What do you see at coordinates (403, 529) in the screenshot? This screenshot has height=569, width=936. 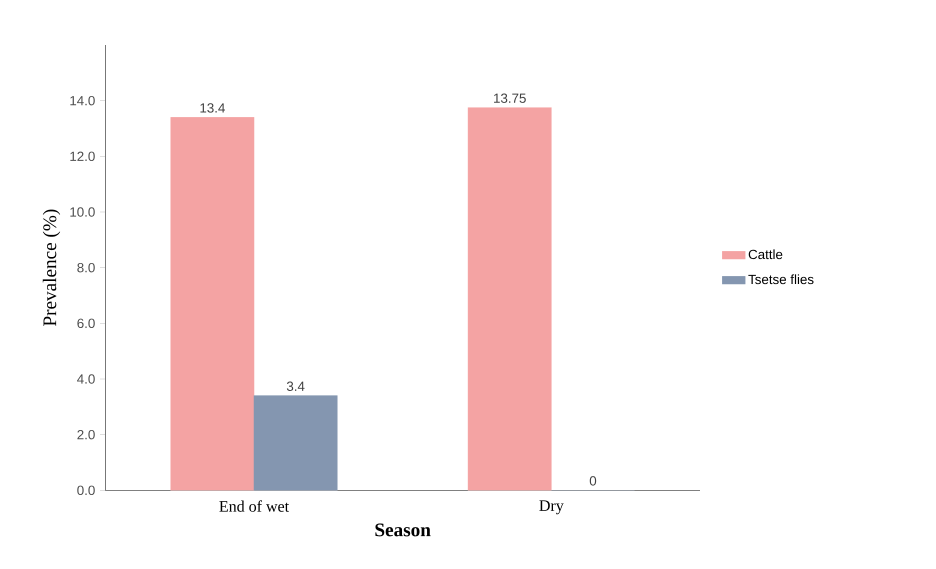 I see `x-axis-title: Season` at bounding box center [403, 529].